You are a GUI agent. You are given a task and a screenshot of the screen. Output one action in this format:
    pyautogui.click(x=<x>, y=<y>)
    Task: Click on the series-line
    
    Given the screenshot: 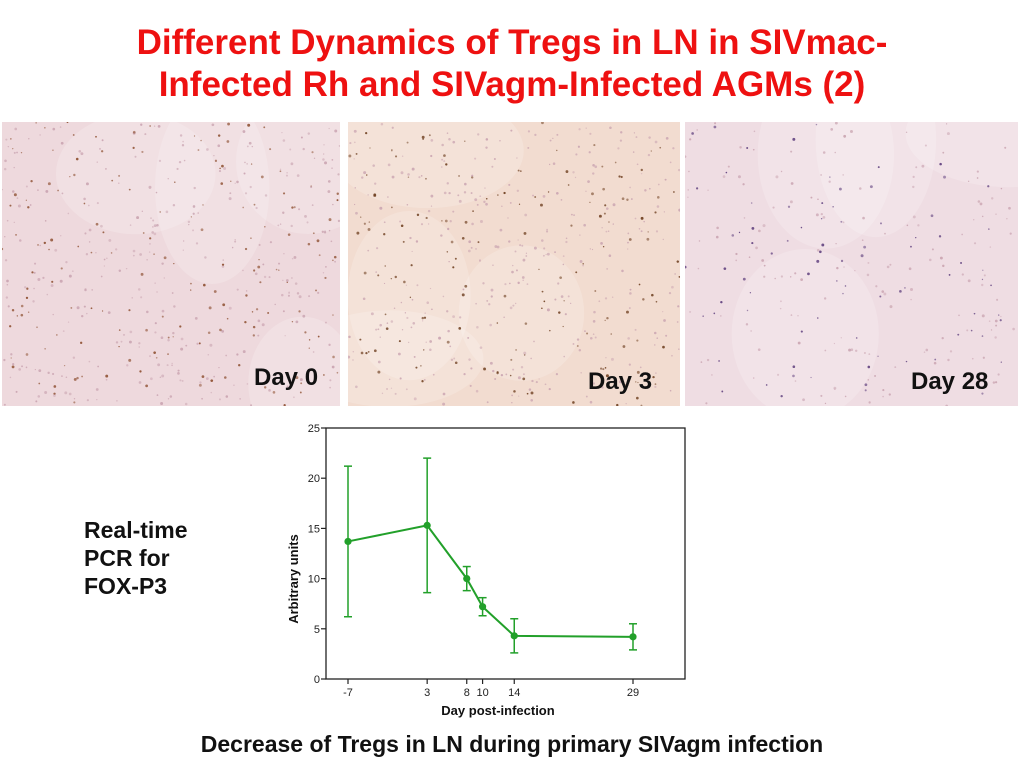 What is the action you would take?
    pyautogui.click(x=490, y=581)
    